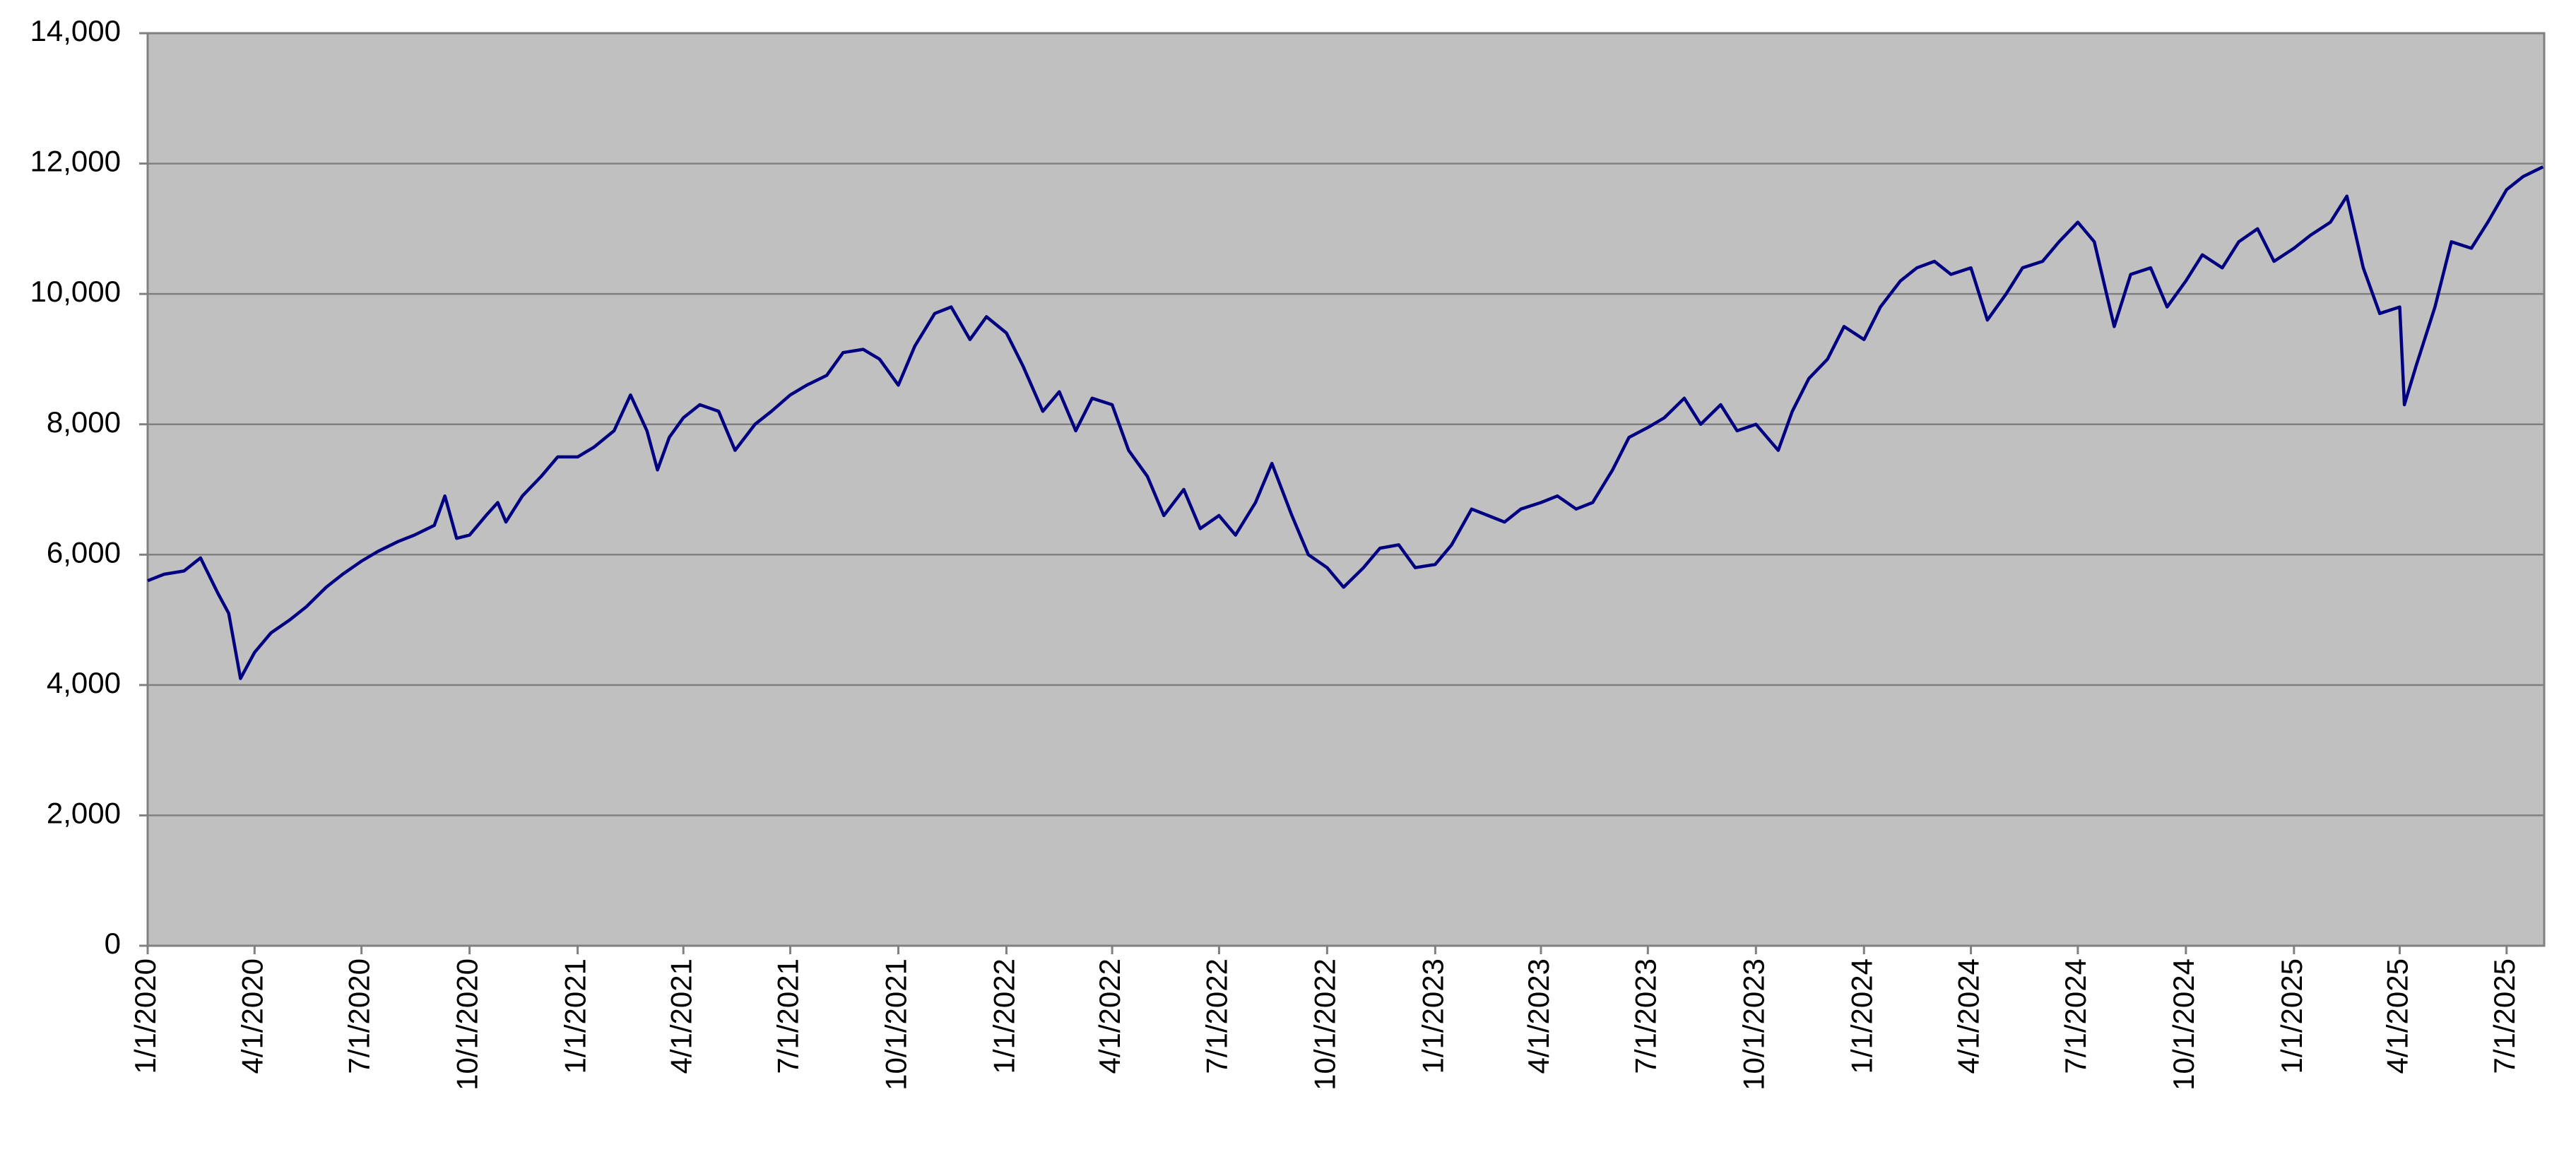 The width and height of the screenshot is (2576, 1152). Describe the element at coordinates (2183, 1025) in the screenshot. I see `x-tick-label: 10/1/2024` at that location.